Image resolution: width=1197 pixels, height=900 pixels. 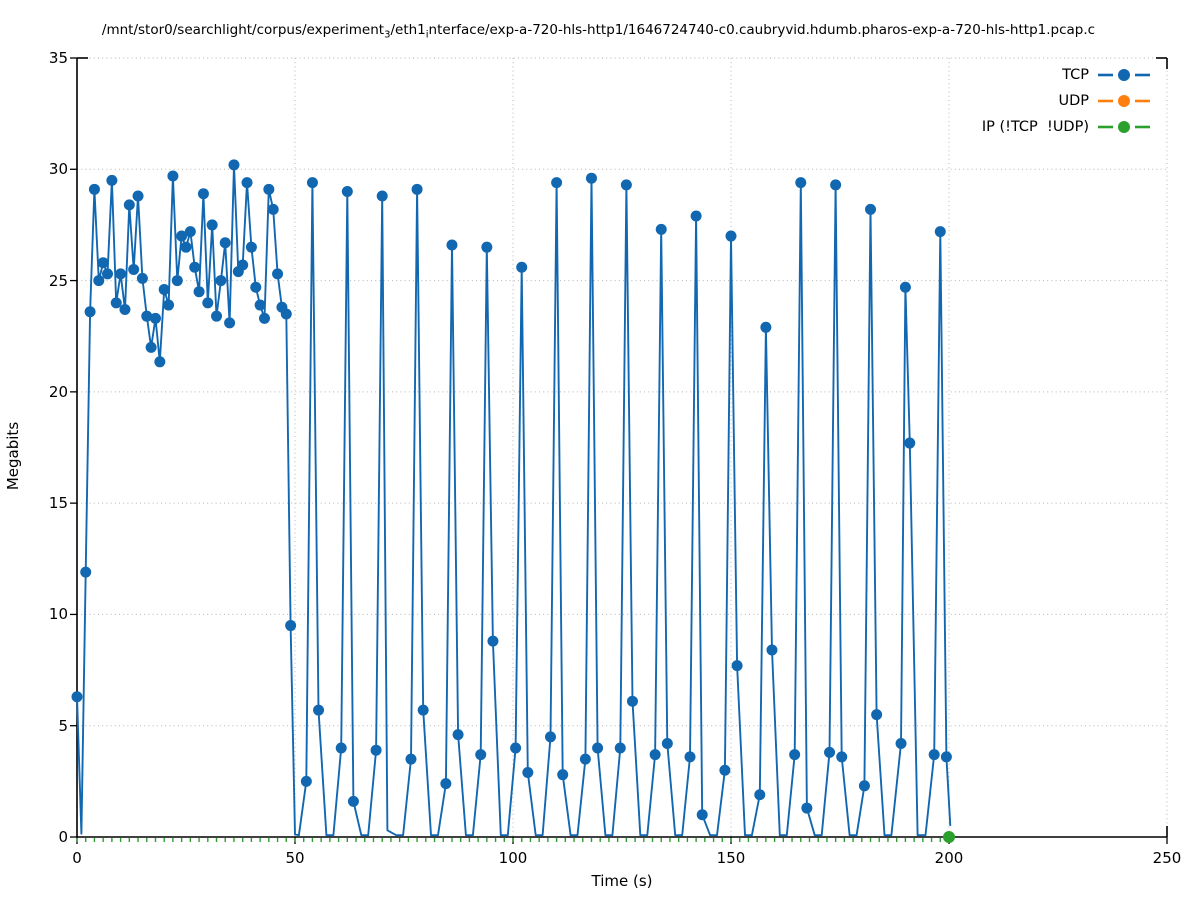 What do you see at coordinates (58, 58) in the screenshot?
I see `y-tick-label: 35` at bounding box center [58, 58].